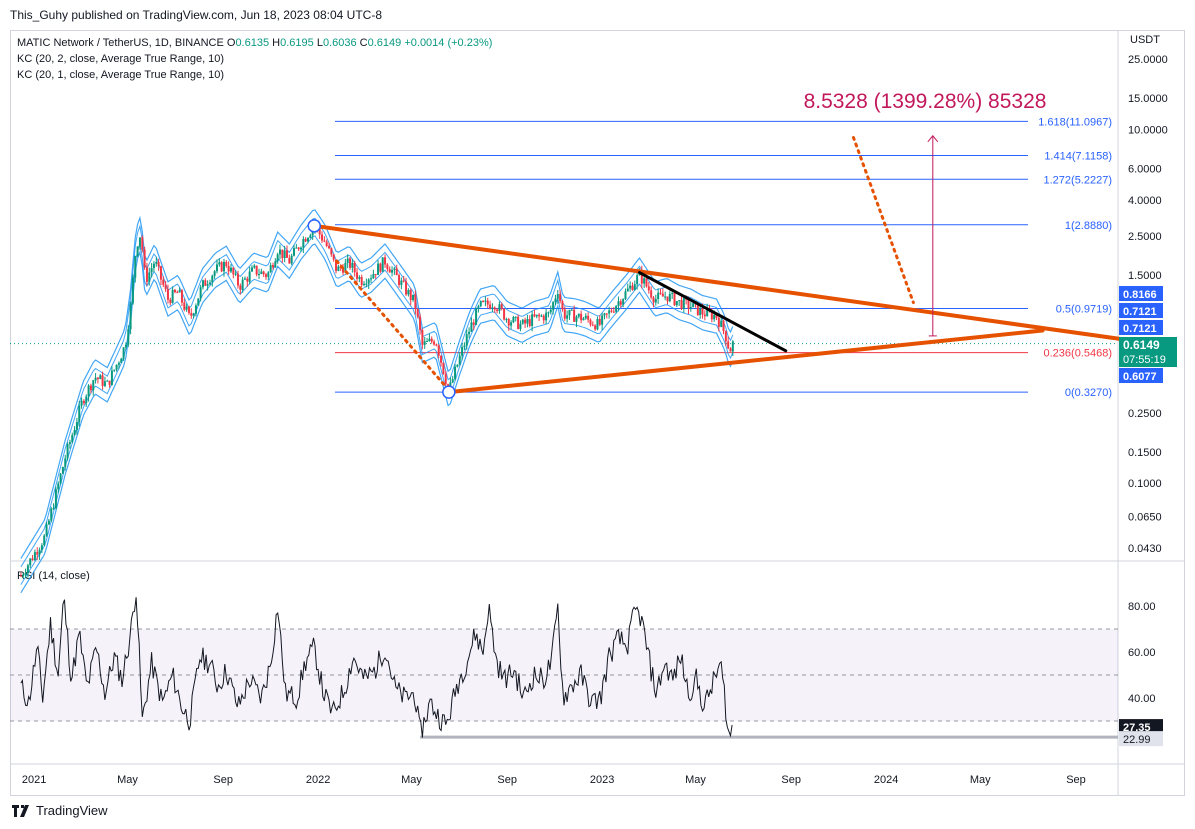 The image size is (1195, 829). I want to click on close-value: 0.6149, so click(384, 43).